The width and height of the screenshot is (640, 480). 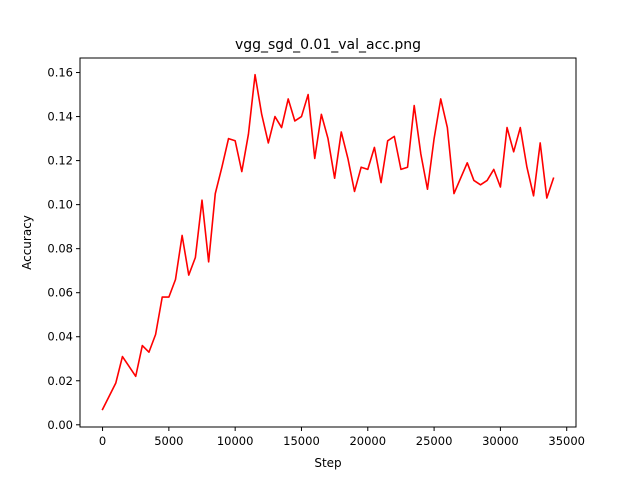 I want to click on x-tick-label: 25000, so click(x=434, y=441).